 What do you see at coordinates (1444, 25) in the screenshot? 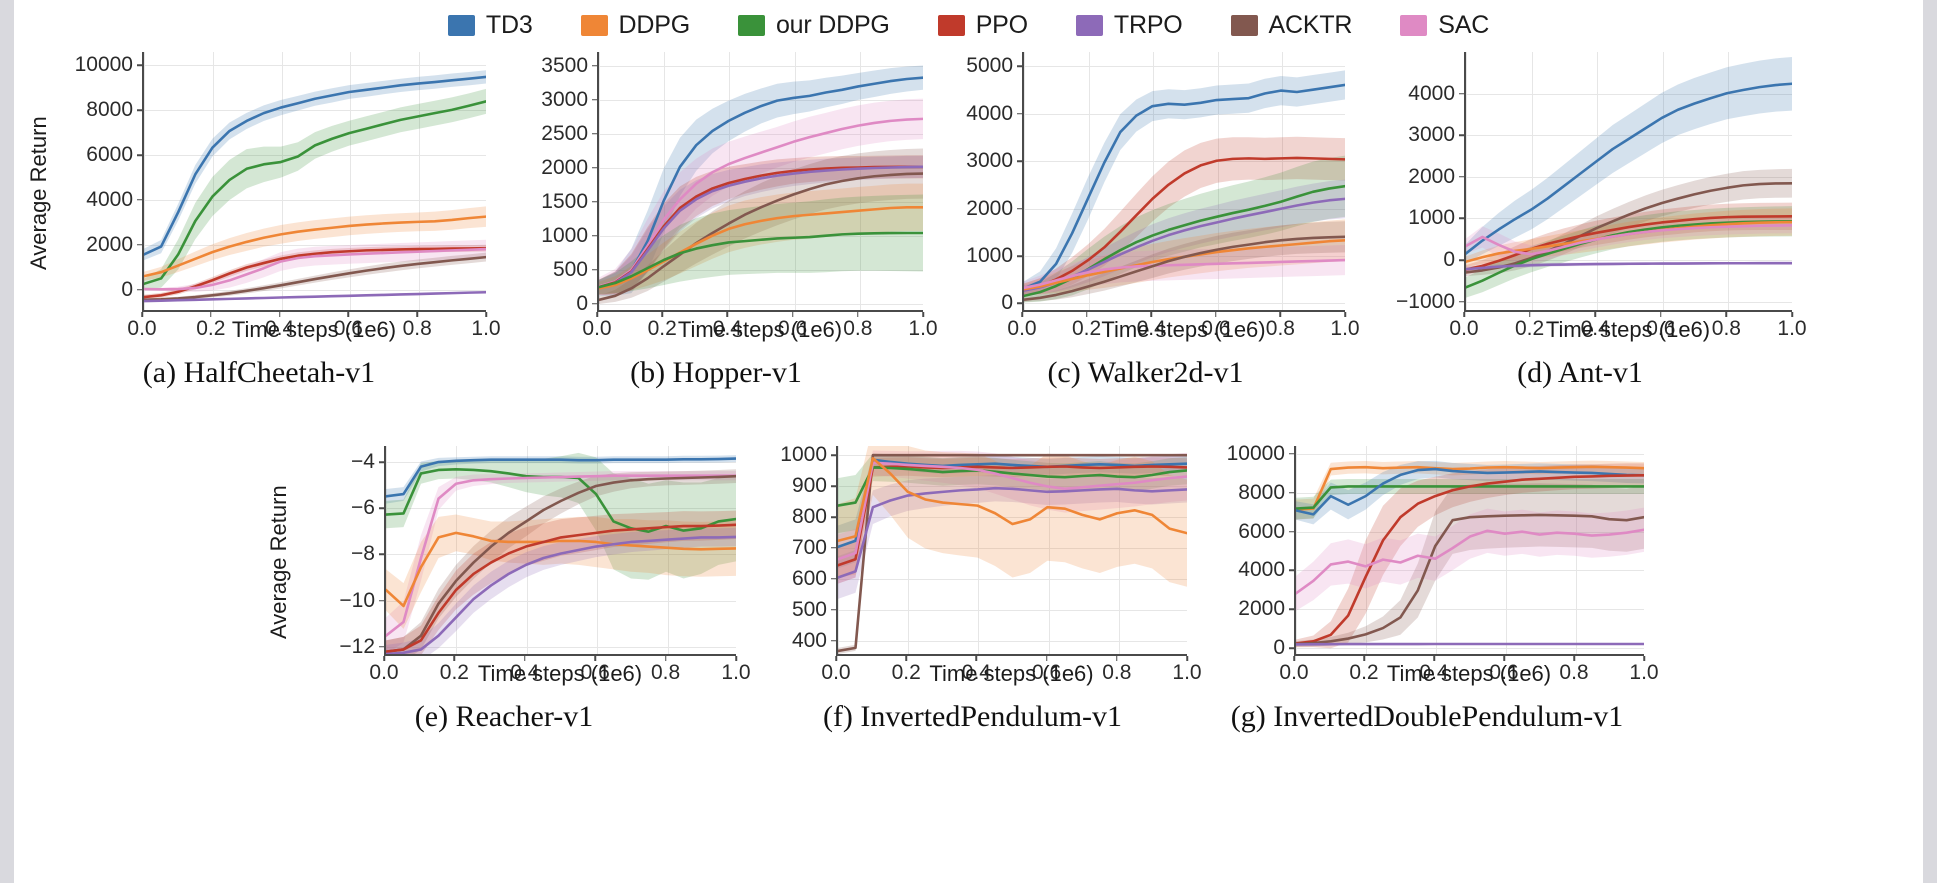
I see `legend-entry-sac: SAC` at bounding box center [1444, 25].